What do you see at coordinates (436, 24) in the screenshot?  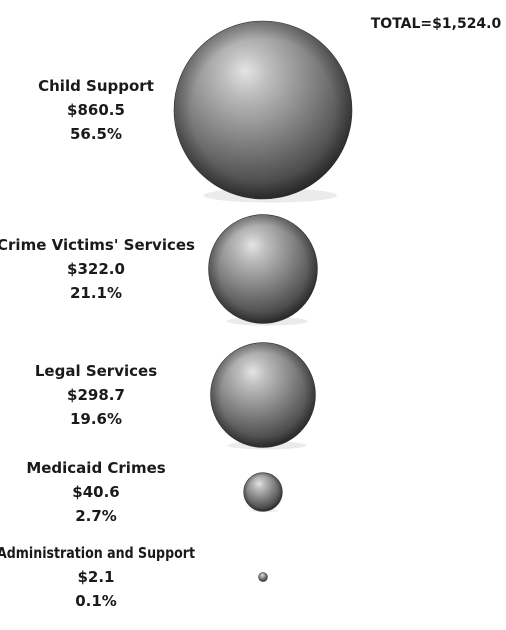 I see `total-label: TOTAL=$1,524.0` at bounding box center [436, 24].